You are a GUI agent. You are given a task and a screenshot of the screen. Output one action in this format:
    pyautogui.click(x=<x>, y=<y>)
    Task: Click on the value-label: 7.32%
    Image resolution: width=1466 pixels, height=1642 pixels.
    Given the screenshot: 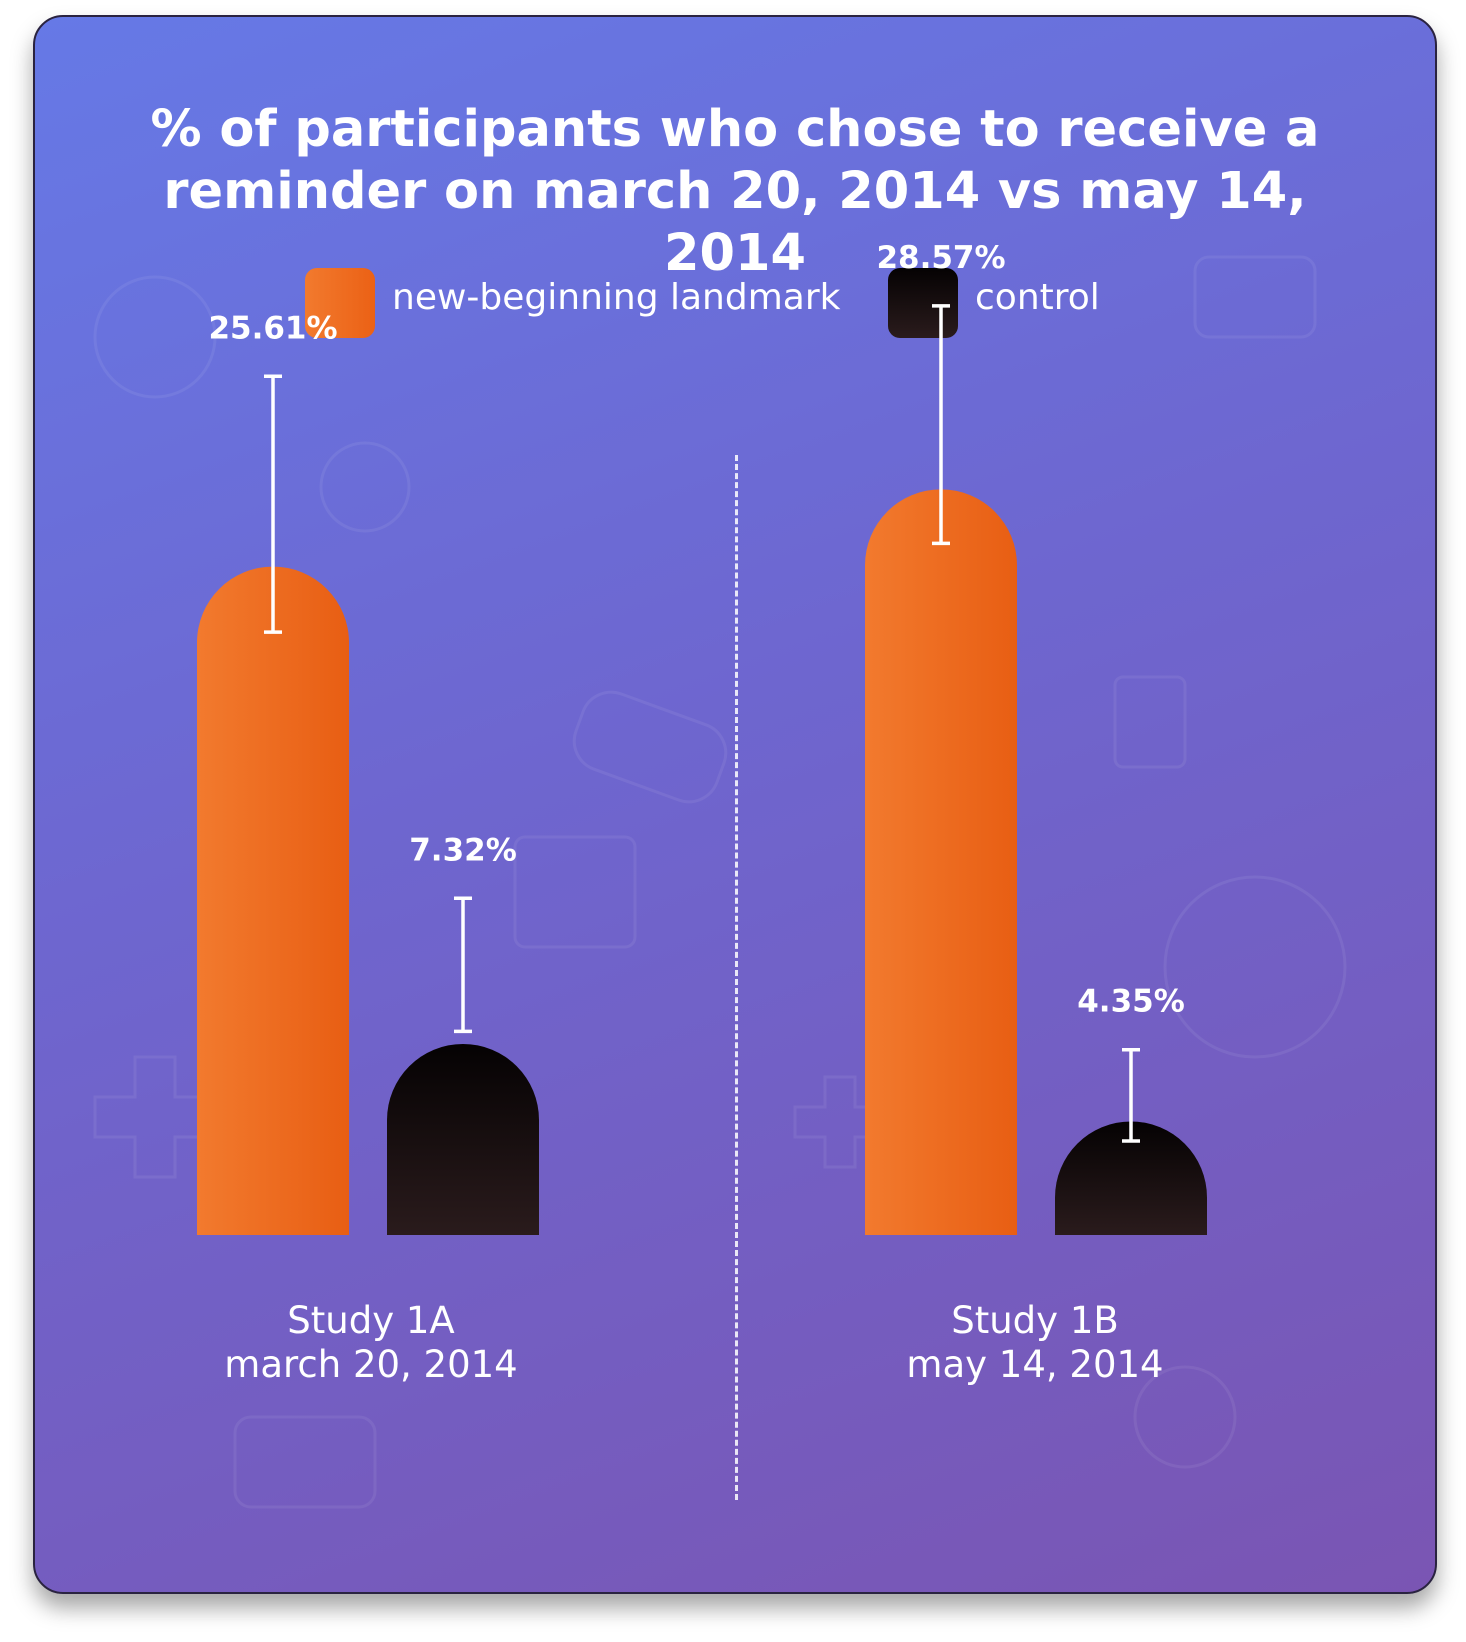 What is the action you would take?
    pyautogui.click(x=463, y=850)
    